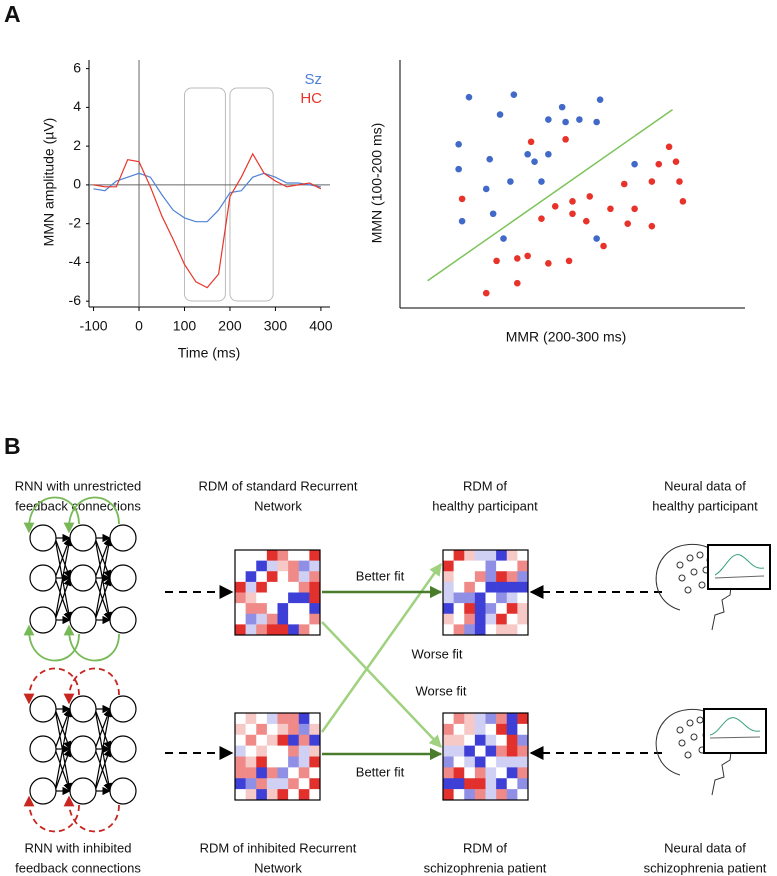 This screenshot has height=876, width=777. What do you see at coordinates (12, 14) in the screenshot?
I see `panel-label: A` at bounding box center [12, 14].